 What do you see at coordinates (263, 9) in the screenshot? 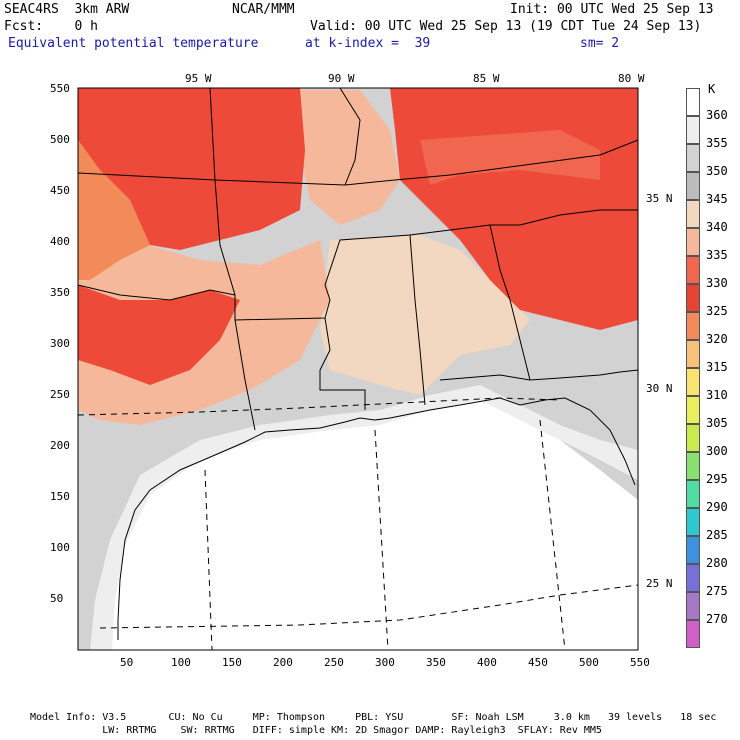
I see `org-label: NCAR/MMM` at bounding box center [263, 9].